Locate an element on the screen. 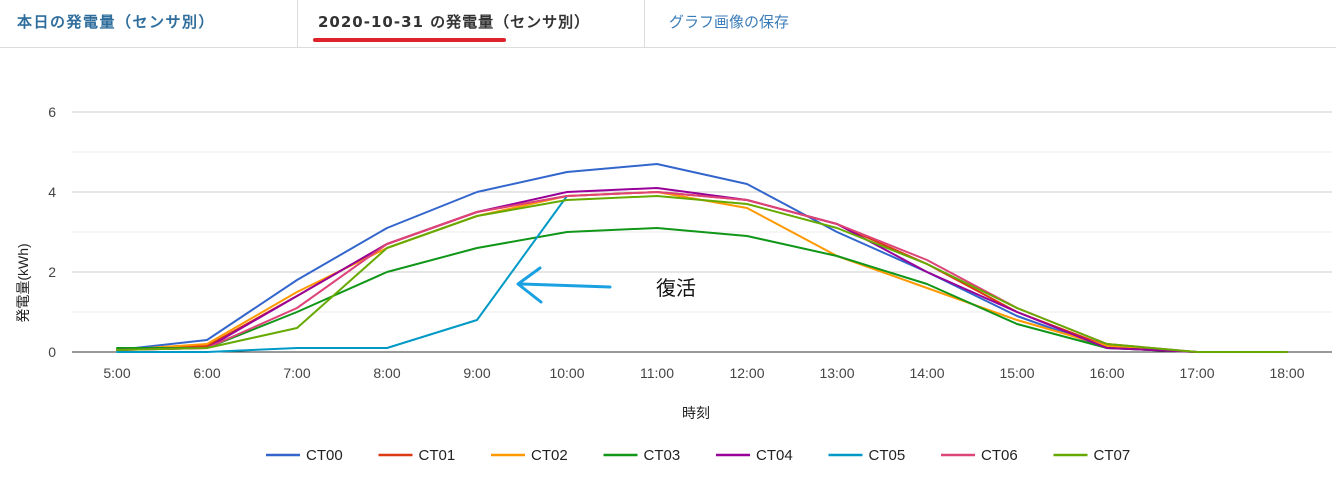 This screenshot has height=481, width=1336. y-tick-label: 6 is located at coordinates (52, 112).